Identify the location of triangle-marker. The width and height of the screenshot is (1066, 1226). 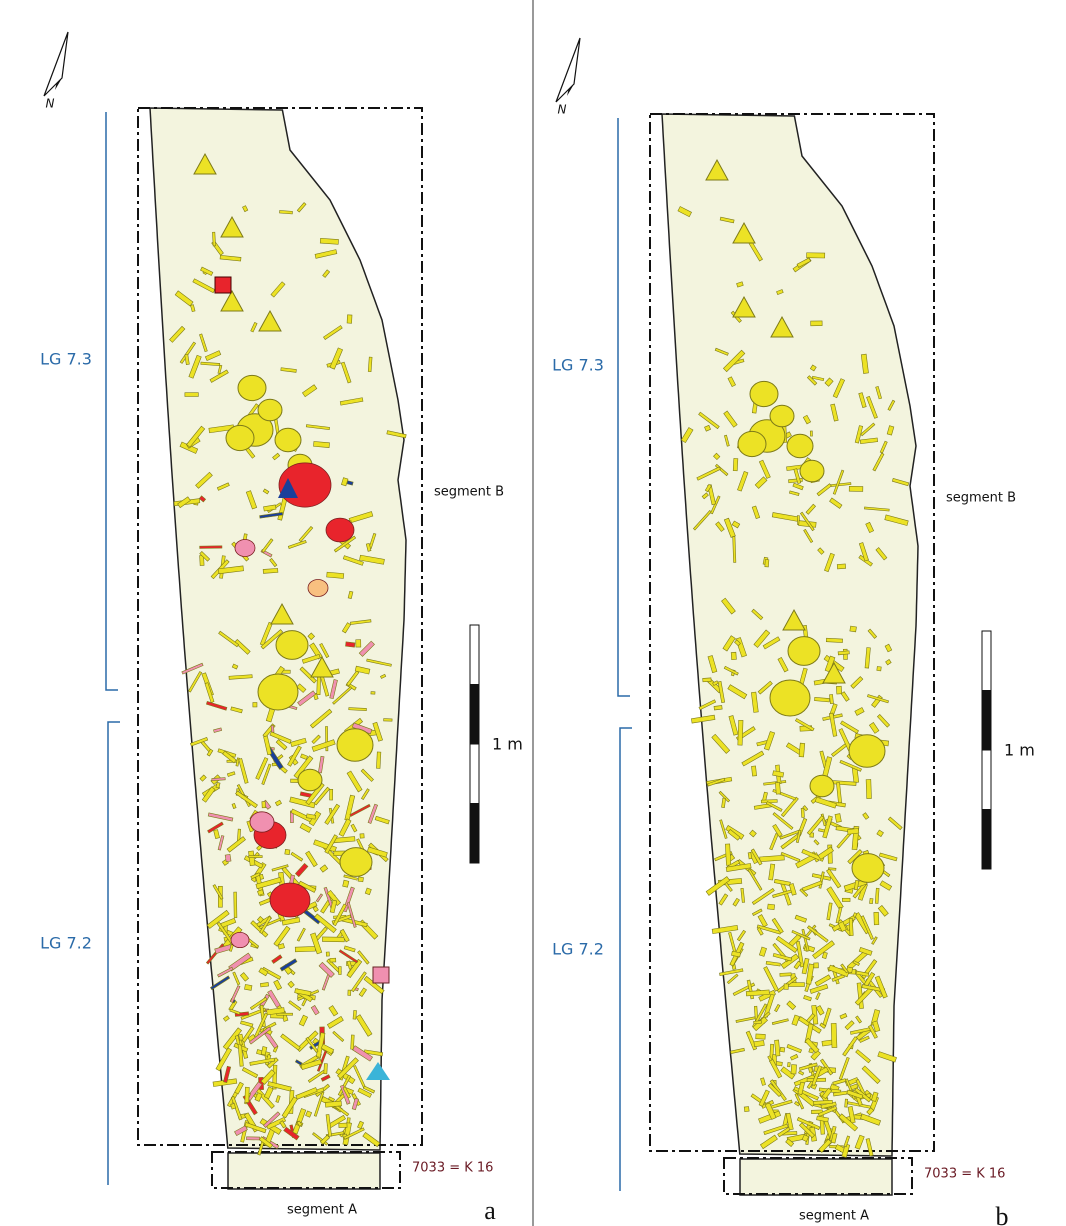
(744, 306).